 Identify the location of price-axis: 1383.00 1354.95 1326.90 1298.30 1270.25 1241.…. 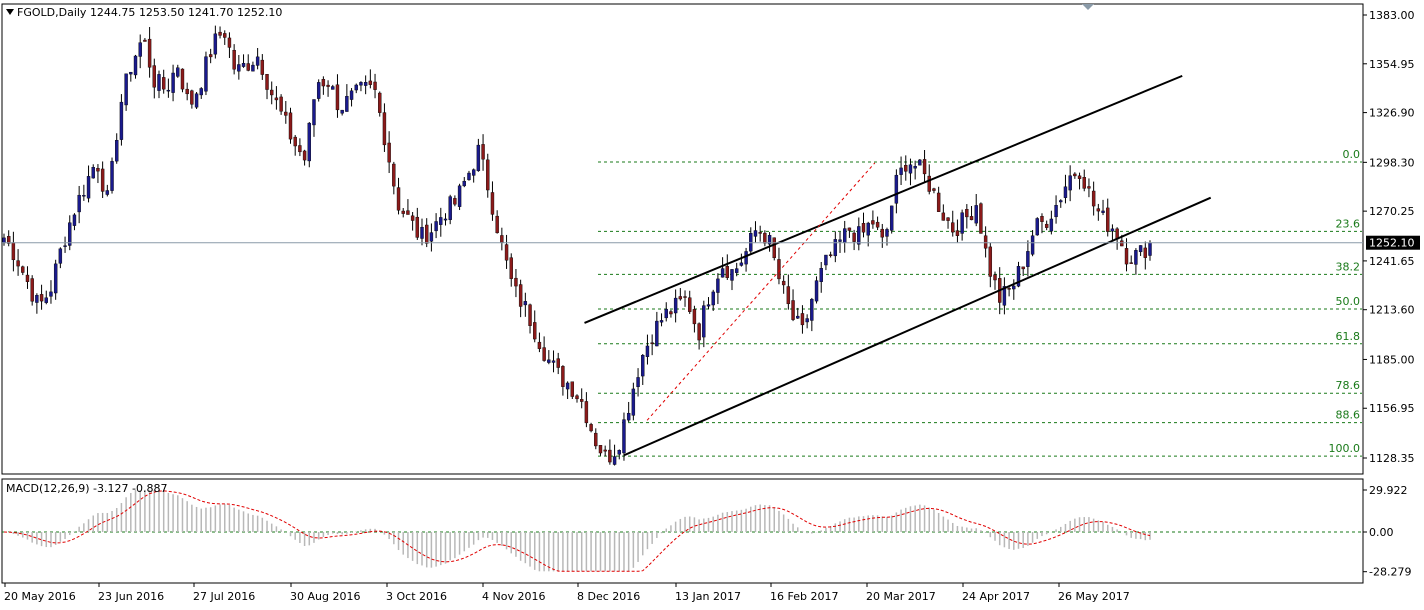
(1389, 237).